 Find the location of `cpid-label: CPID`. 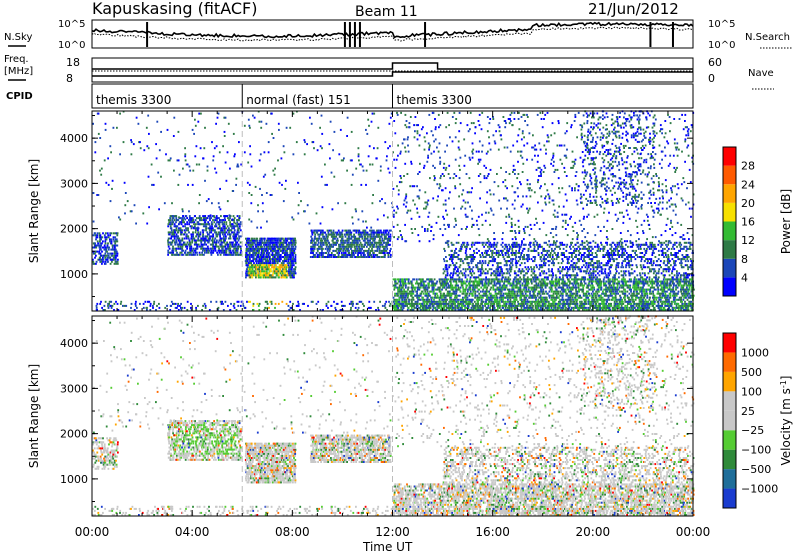

cpid-label: CPID is located at coordinates (19, 96).